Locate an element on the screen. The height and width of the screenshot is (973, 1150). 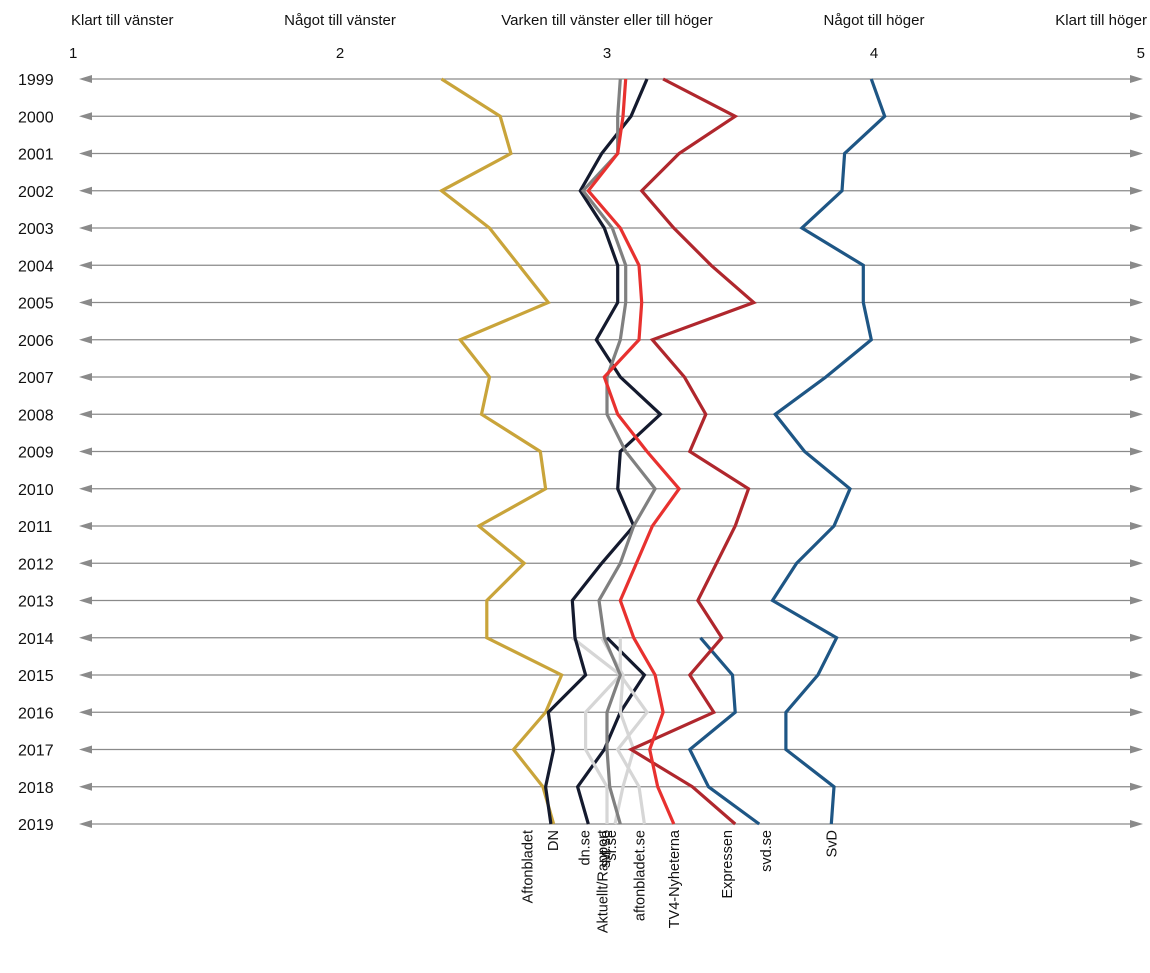
year-label-2009: 2009 is located at coordinates (36, 453).